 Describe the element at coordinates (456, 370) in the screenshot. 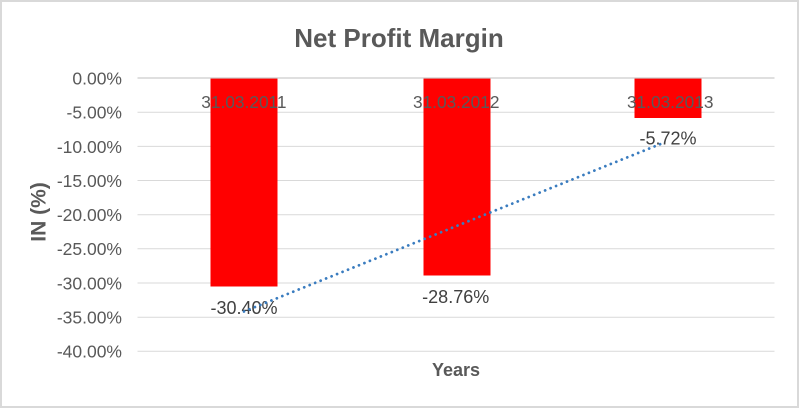

I see `svg-text: Years` at that location.